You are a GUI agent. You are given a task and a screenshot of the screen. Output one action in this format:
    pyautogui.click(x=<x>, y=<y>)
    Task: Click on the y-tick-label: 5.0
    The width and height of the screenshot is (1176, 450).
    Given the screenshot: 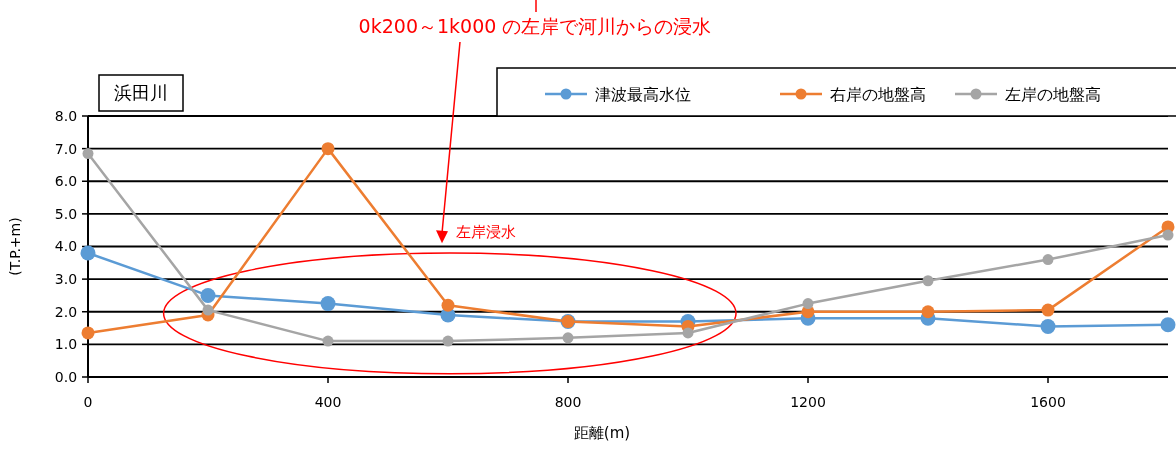 What is the action you would take?
    pyautogui.click(x=66, y=213)
    